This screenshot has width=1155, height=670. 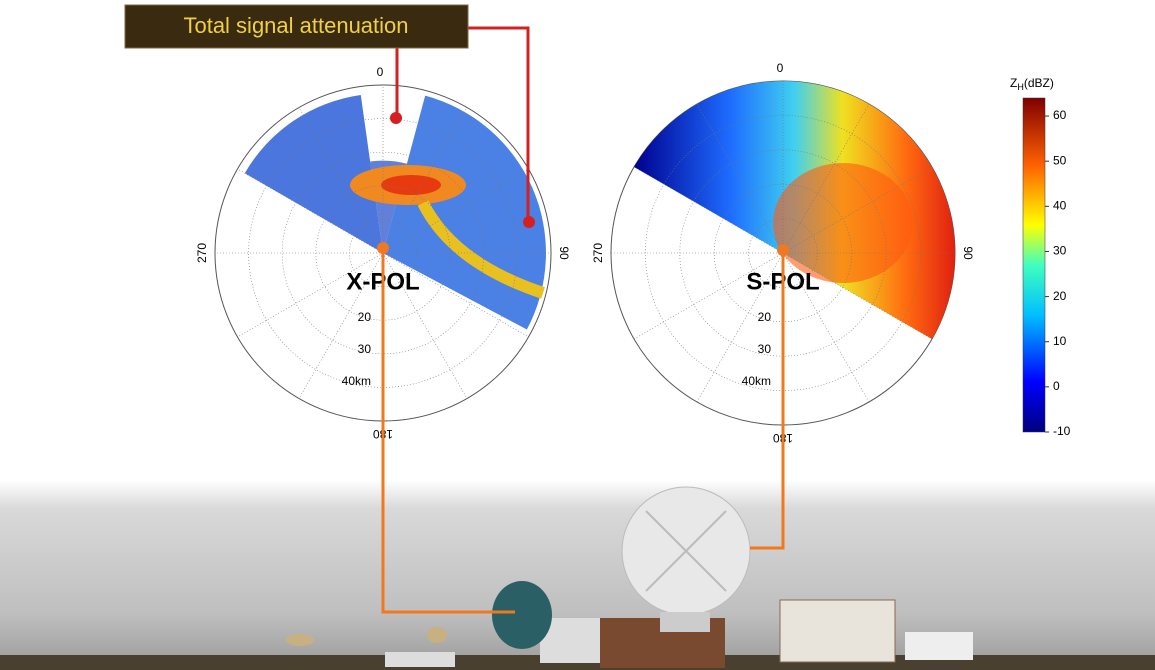 What do you see at coordinates (783, 250) in the screenshot?
I see `s-pol-site` at bounding box center [783, 250].